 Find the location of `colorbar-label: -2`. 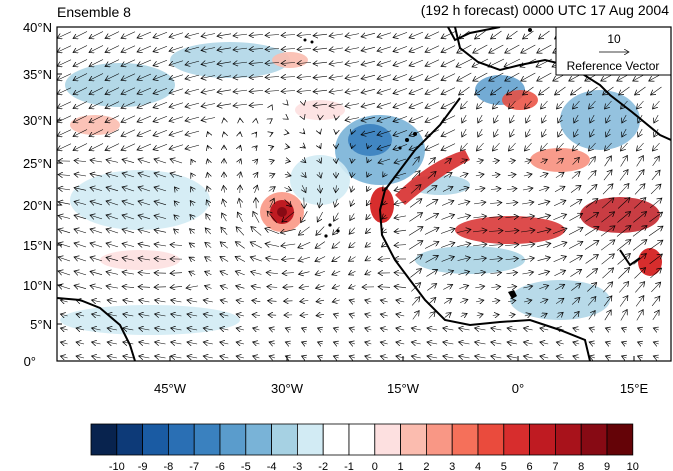

colorbar-label: -2 is located at coordinates (323, 466).